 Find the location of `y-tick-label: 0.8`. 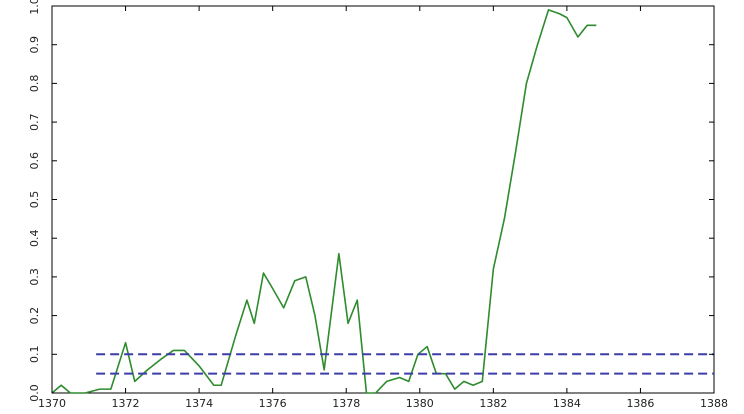

y-tick-label: 0.8 is located at coordinates (34, 84).